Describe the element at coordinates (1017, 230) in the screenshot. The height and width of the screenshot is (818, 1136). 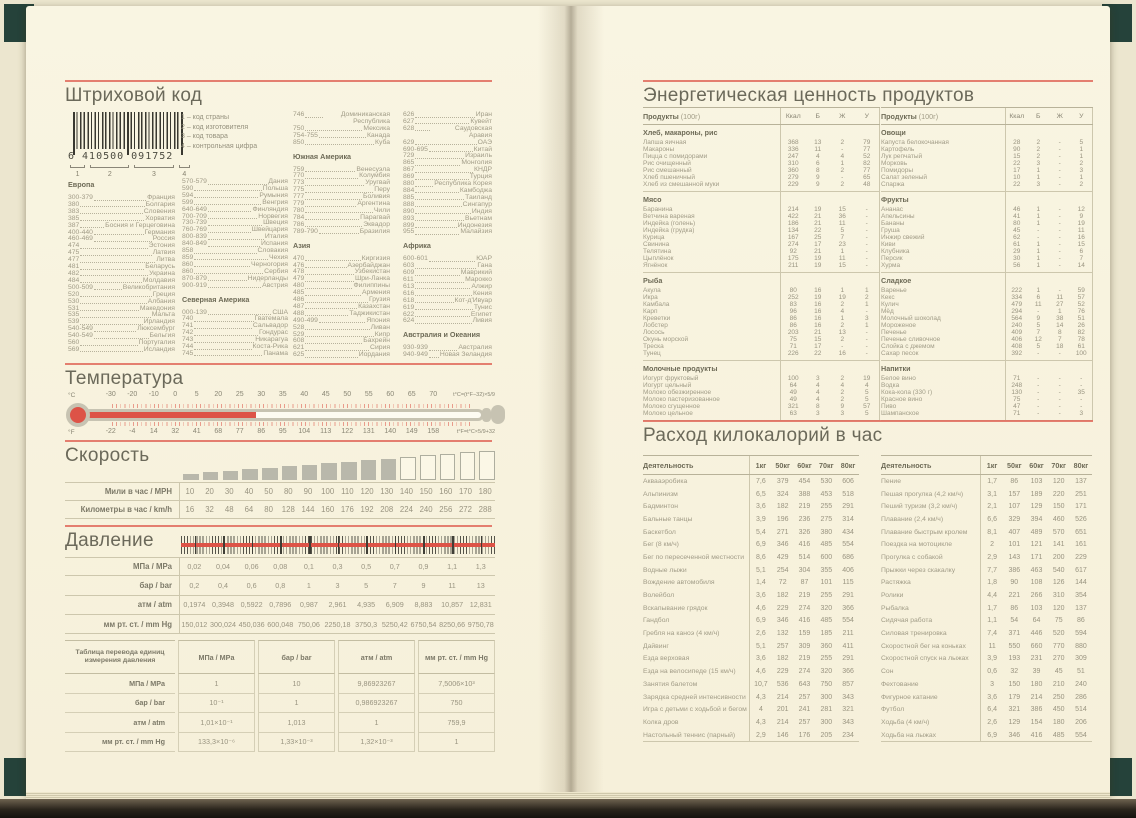
I see `nutrition-value: 45` at that location.